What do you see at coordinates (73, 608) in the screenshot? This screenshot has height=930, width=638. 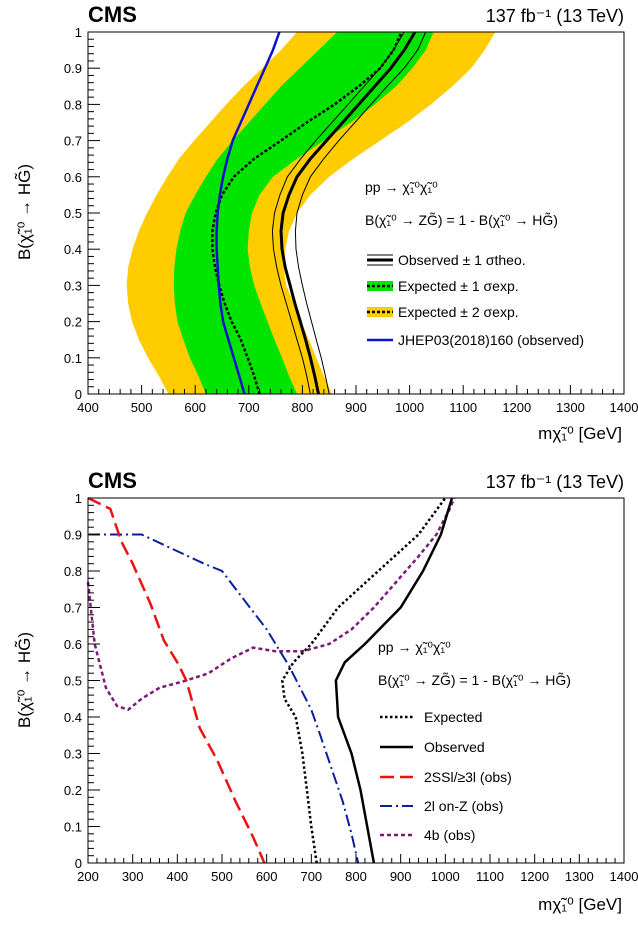 I see `bottom-ytick-label: 0.7` at bounding box center [73, 608].